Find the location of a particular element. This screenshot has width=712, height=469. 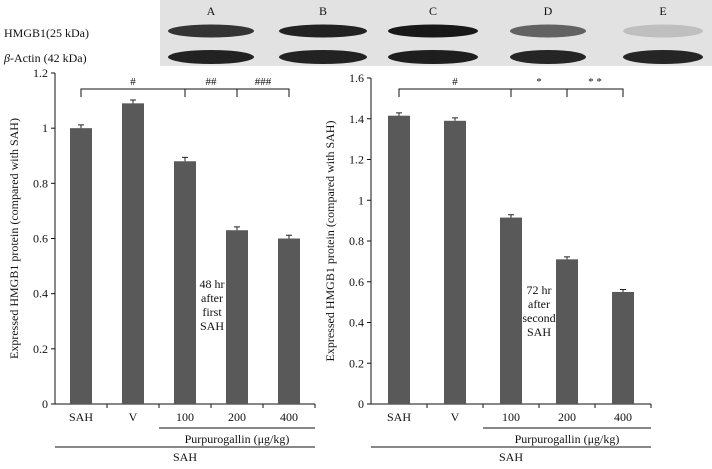

significance-label: * * is located at coordinates (595, 82).